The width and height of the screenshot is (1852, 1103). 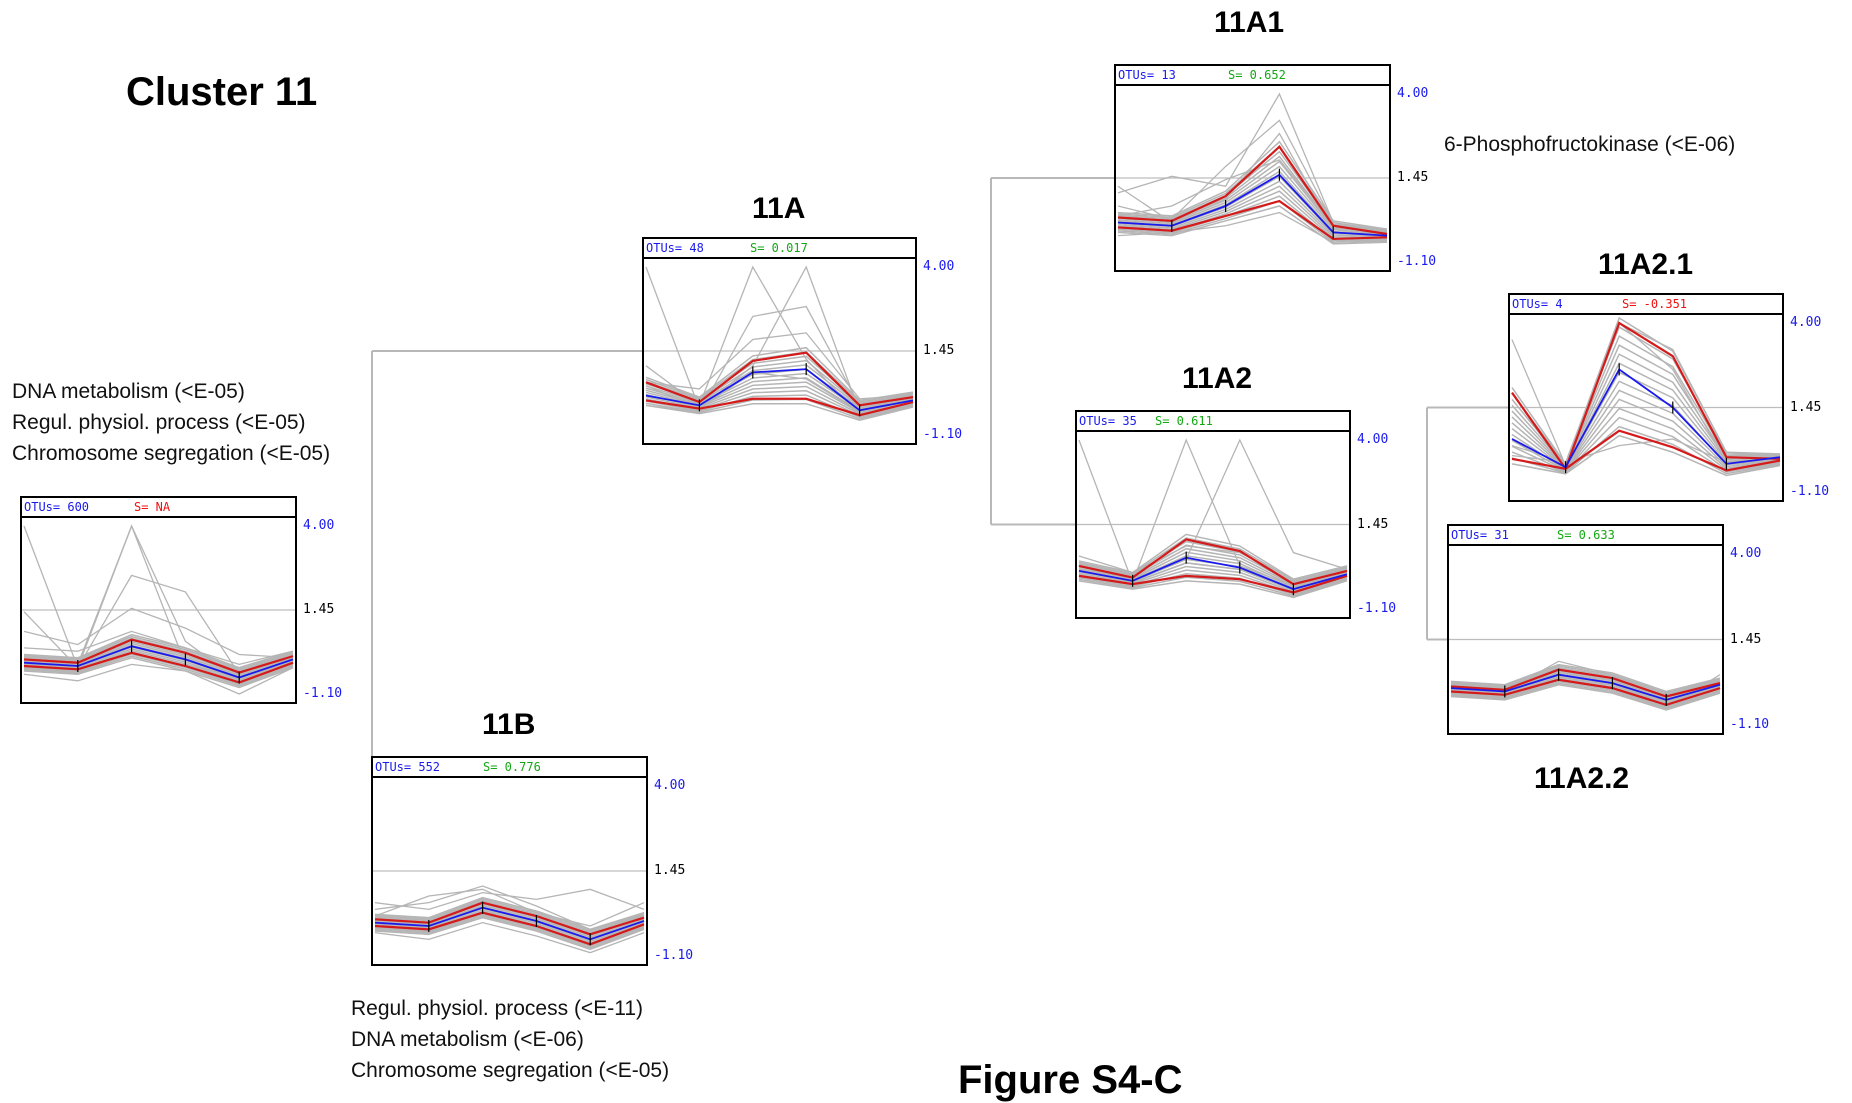 I want to click on profile-panel-11A2-1: OTUs= 4 S= -0.351, so click(x=1646, y=397).